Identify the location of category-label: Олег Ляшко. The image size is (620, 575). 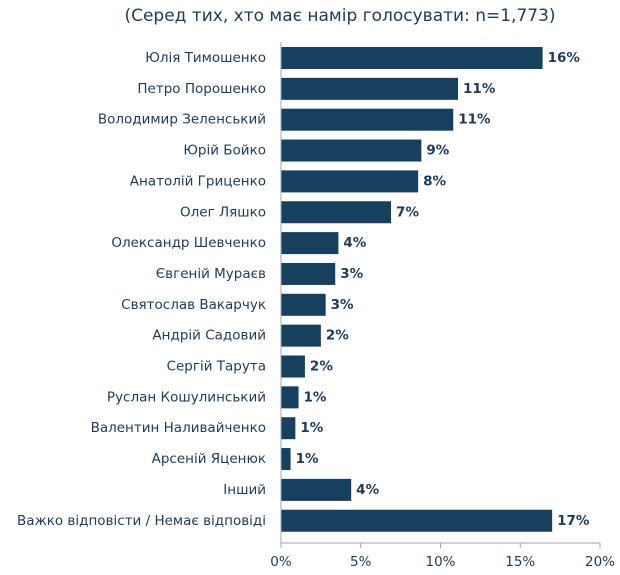
(223, 212).